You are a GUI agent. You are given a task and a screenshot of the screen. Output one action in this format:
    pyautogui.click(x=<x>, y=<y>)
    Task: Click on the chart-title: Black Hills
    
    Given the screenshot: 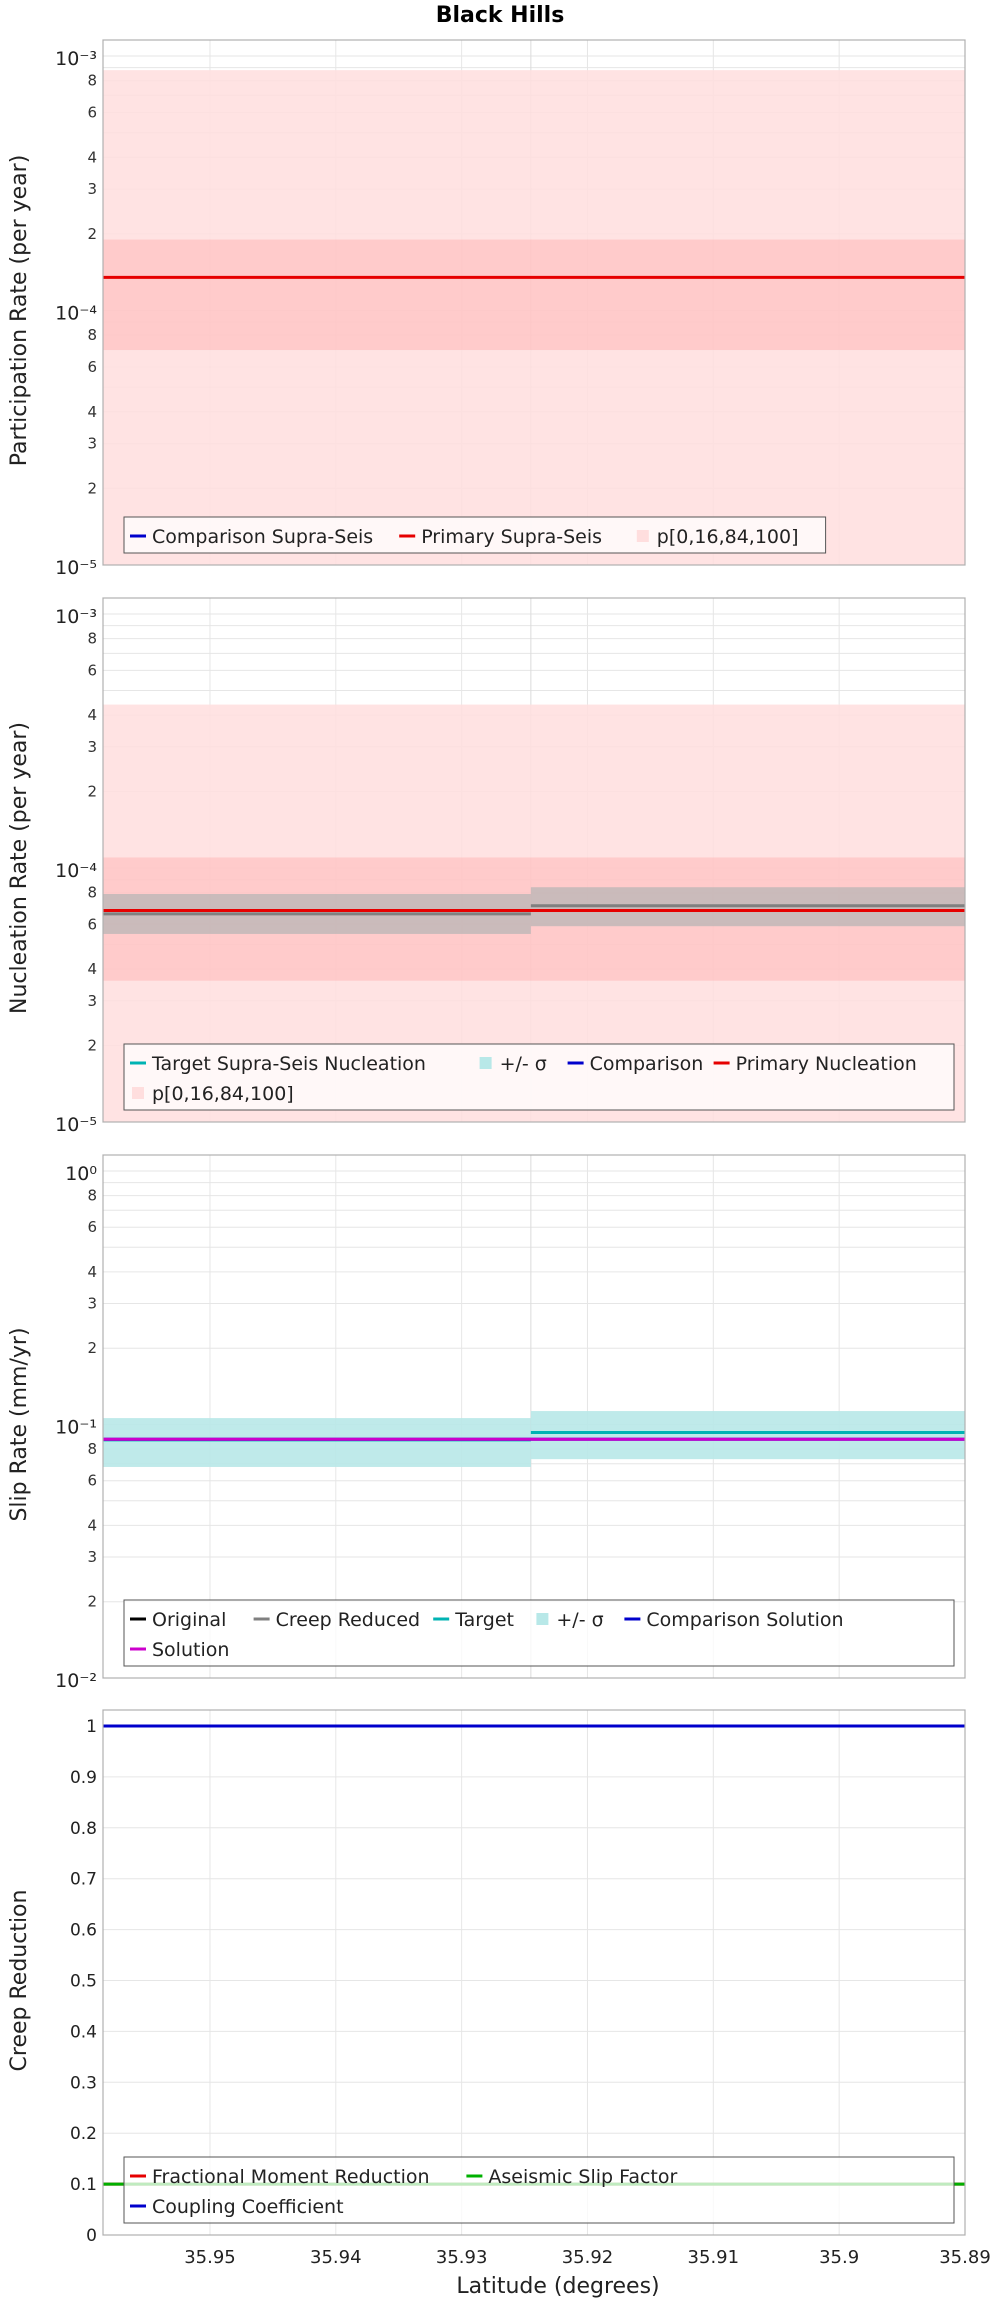 What is the action you would take?
    pyautogui.click(x=500, y=15)
    